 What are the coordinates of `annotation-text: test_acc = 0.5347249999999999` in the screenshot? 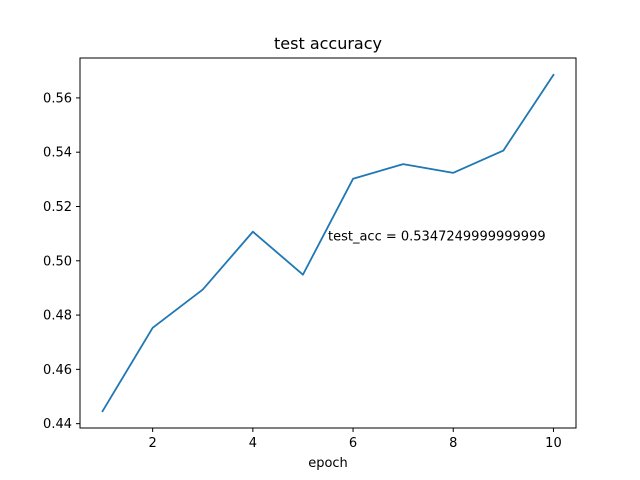 It's located at (437, 236).